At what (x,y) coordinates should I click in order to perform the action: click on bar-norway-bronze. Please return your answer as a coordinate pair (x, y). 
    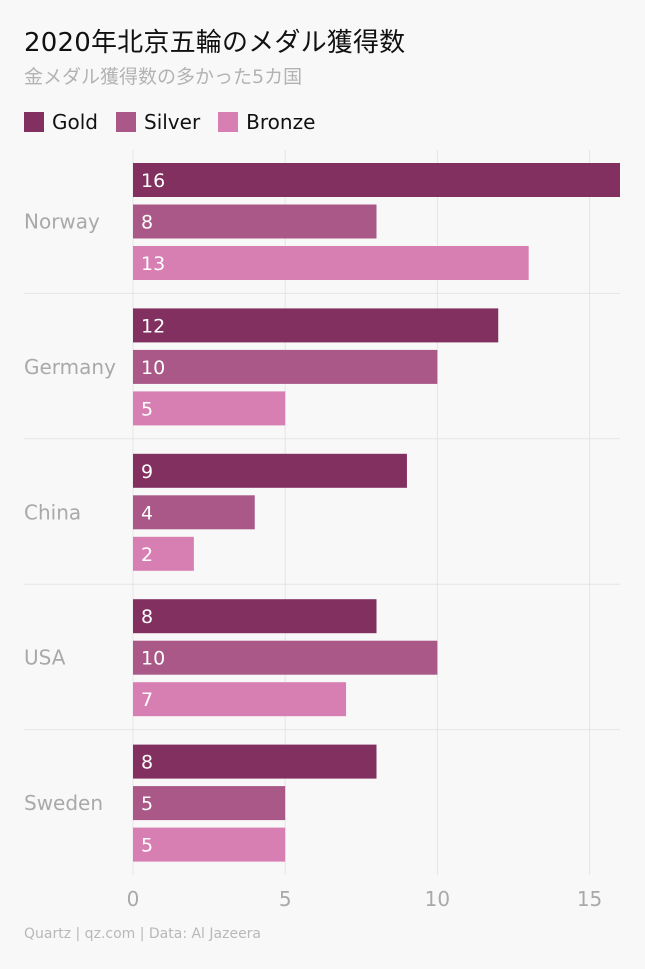
    Looking at the image, I should click on (331, 263).